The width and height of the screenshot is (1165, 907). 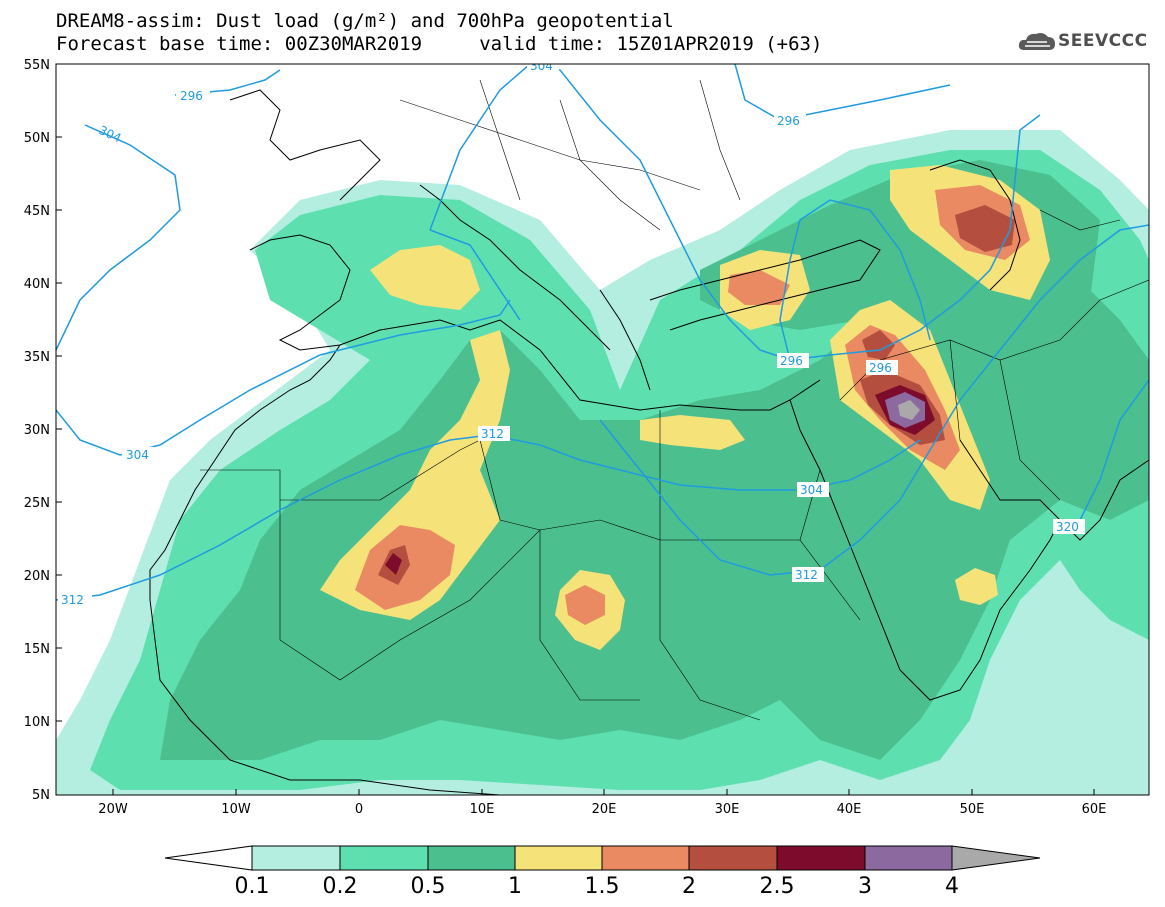 I want to click on contour-296-mid, so click(x=915, y=237).